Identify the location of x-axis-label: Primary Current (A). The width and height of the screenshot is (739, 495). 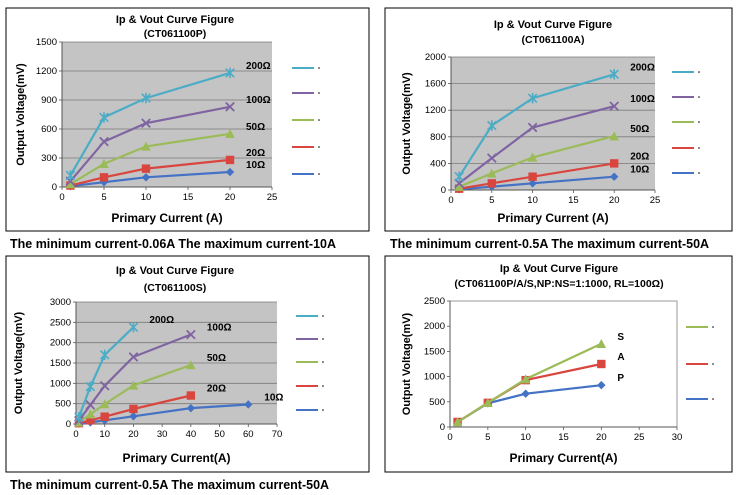
(166, 218).